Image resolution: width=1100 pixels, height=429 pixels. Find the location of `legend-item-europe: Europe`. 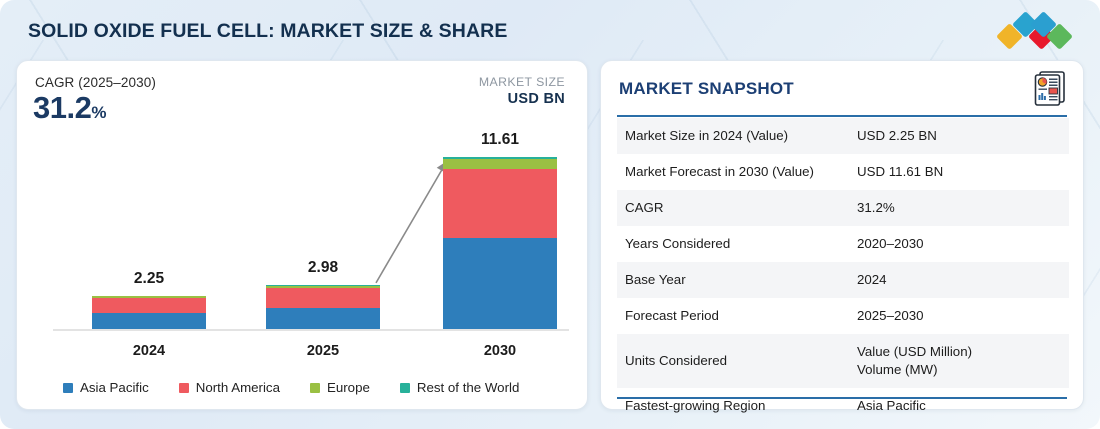

legend-item-europe: Europe is located at coordinates (339, 387).